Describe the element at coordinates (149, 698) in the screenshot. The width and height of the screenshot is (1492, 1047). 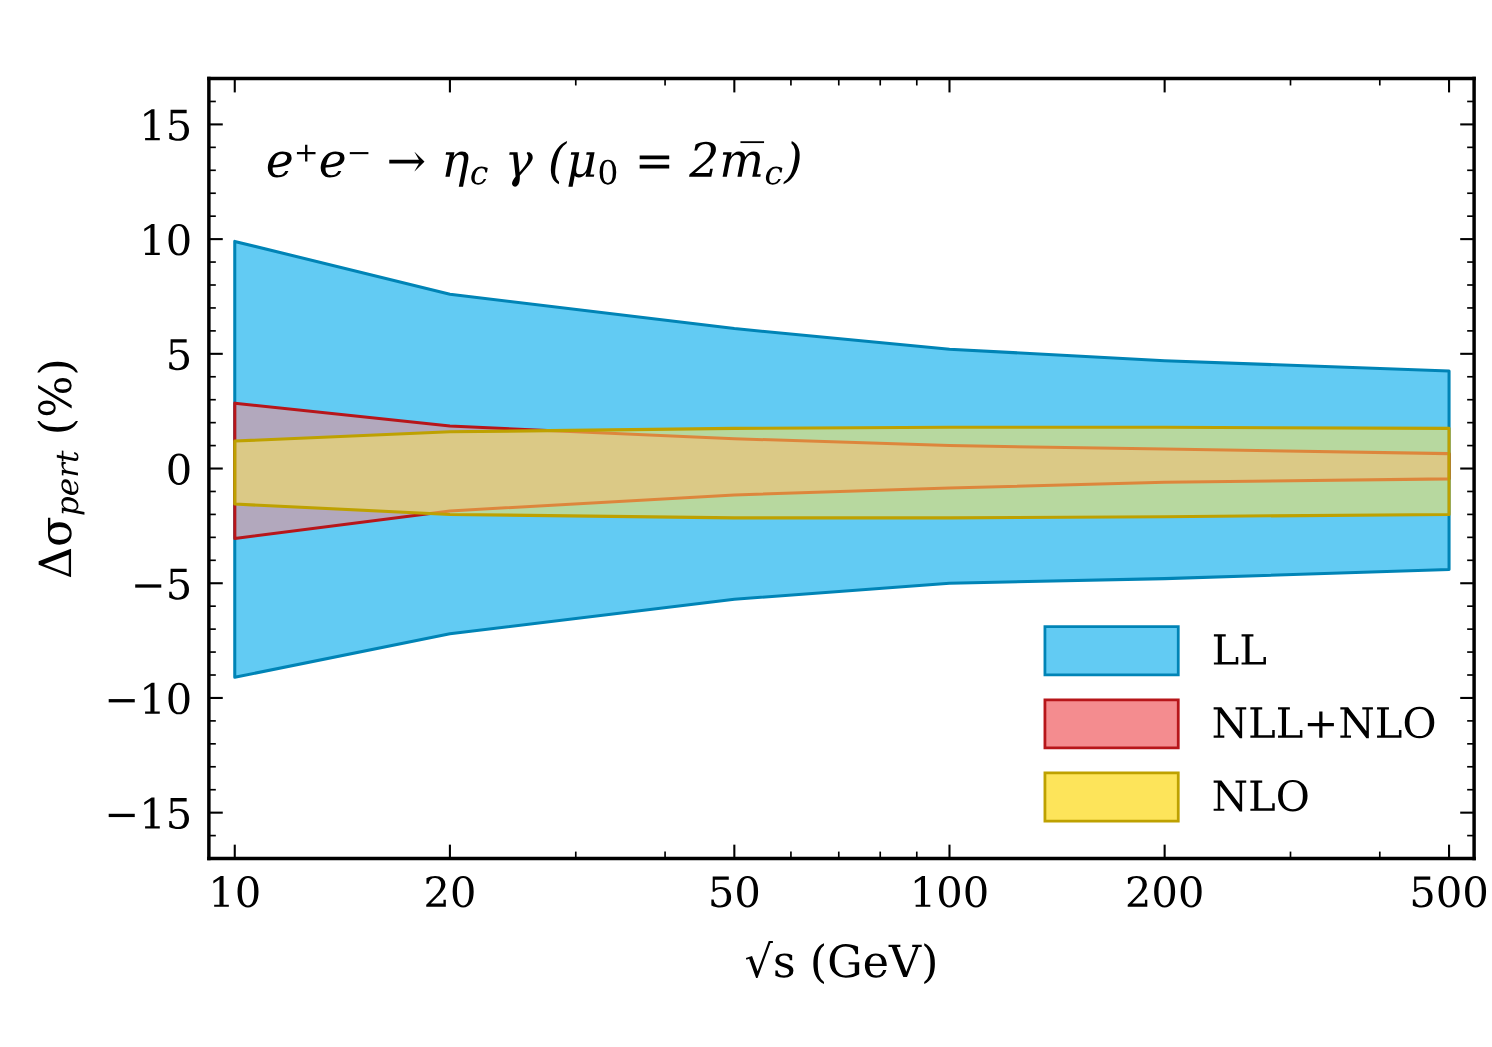
I see `y-tick-label: −10` at that location.